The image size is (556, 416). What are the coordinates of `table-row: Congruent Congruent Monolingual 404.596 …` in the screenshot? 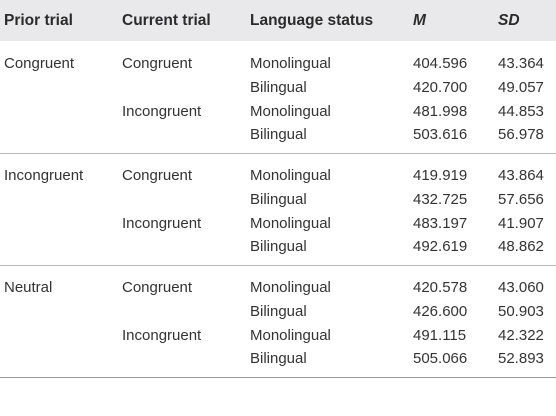 It's located at (278, 58).